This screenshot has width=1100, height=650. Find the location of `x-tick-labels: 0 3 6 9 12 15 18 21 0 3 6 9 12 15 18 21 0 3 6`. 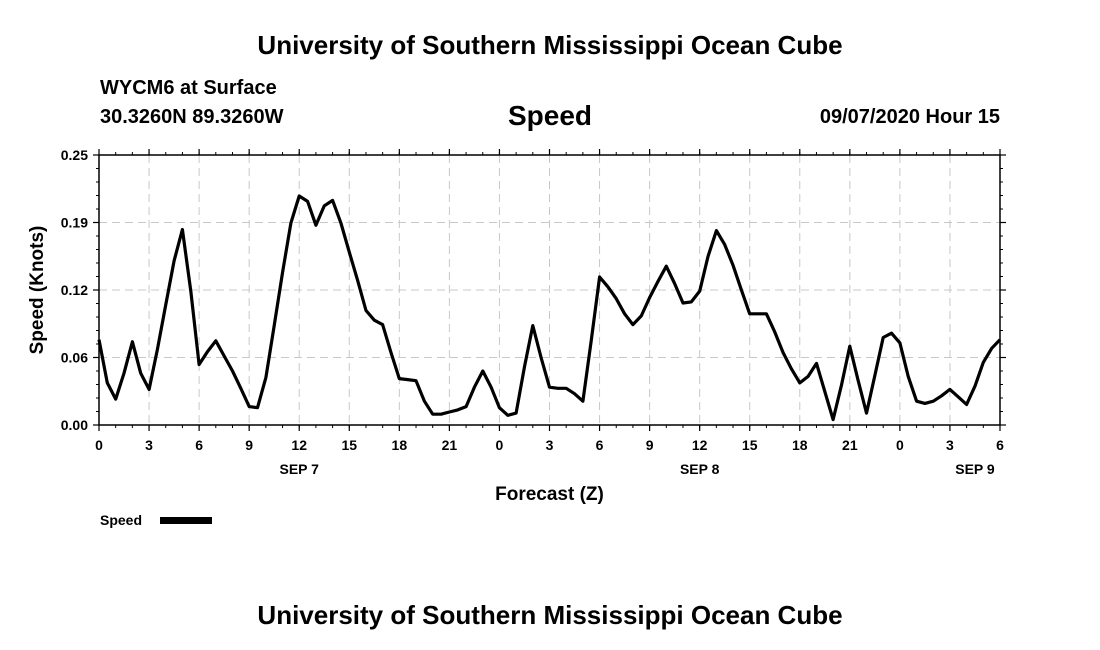

x-tick-labels: 0 3 6 9 12 15 18 21 0 3 6 9 12 15 18 21 0 3 6 is located at coordinates (549, 445).